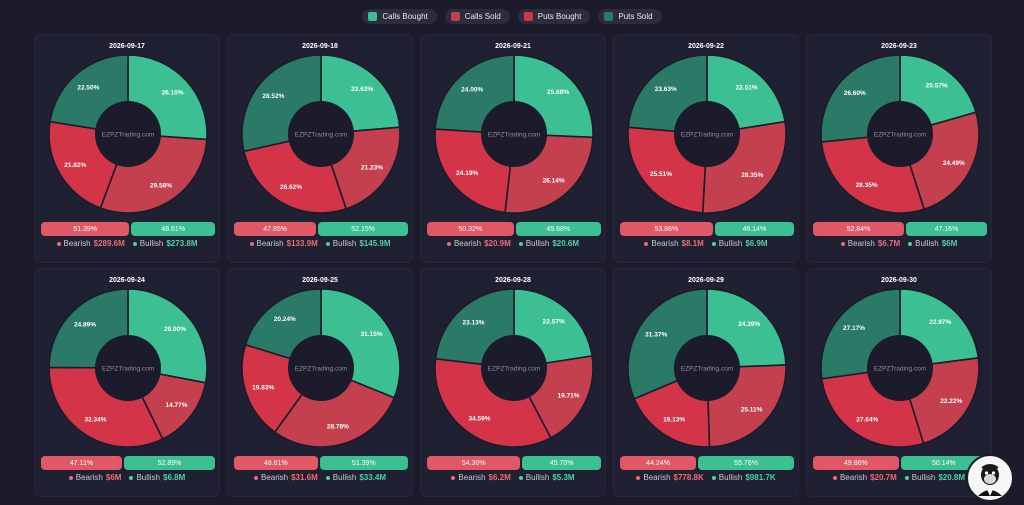 Image resolution: width=1024 pixels, height=505 pixels. What do you see at coordinates (362, 89) in the screenshot?
I see `slice-label: 23.63%` at bounding box center [362, 89].